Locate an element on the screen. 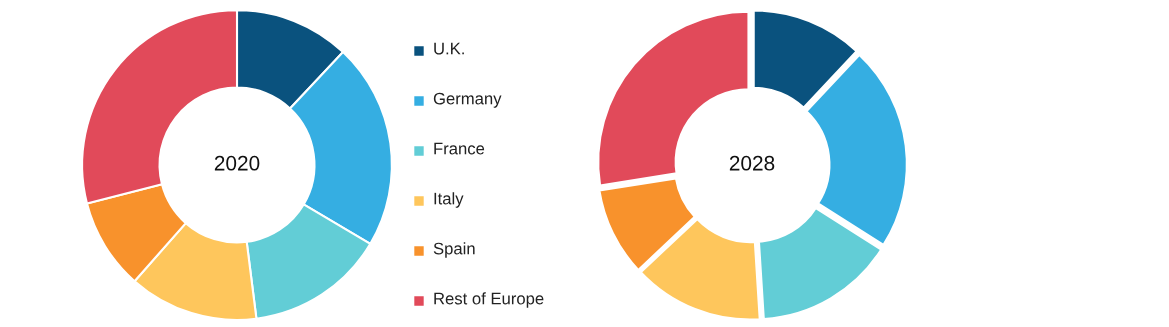 Image resolution: width=1169 pixels, height=327 pixels. legend-label: Germany is located at coordinates (467, 100).